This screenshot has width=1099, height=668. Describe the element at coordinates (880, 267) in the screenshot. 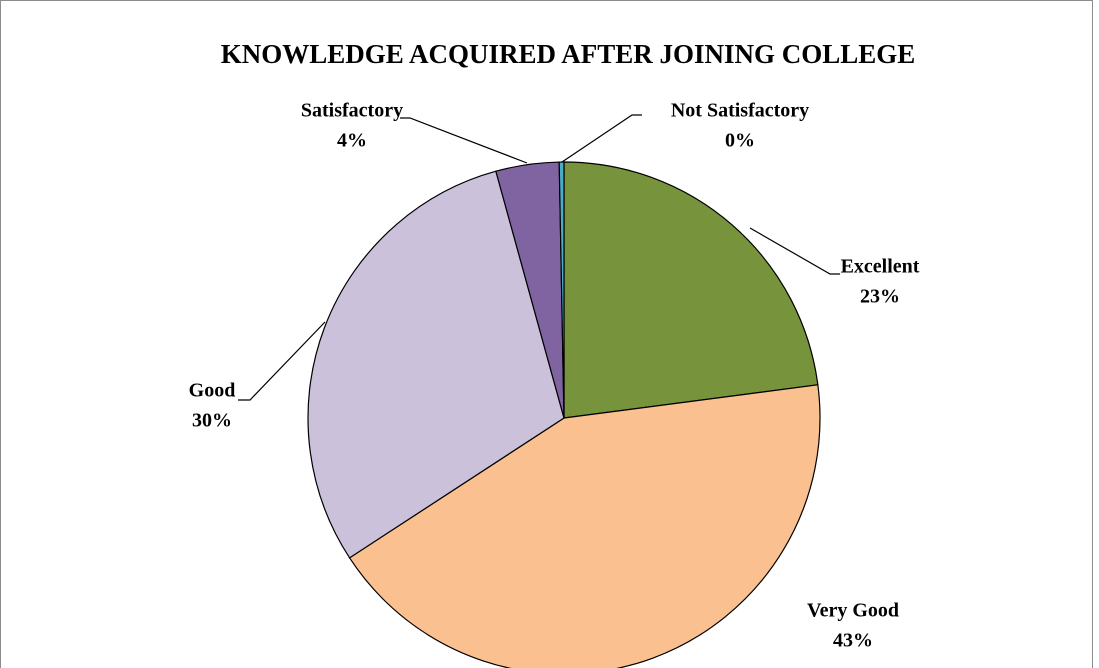

I see `slice-label: Excellent` at that location.